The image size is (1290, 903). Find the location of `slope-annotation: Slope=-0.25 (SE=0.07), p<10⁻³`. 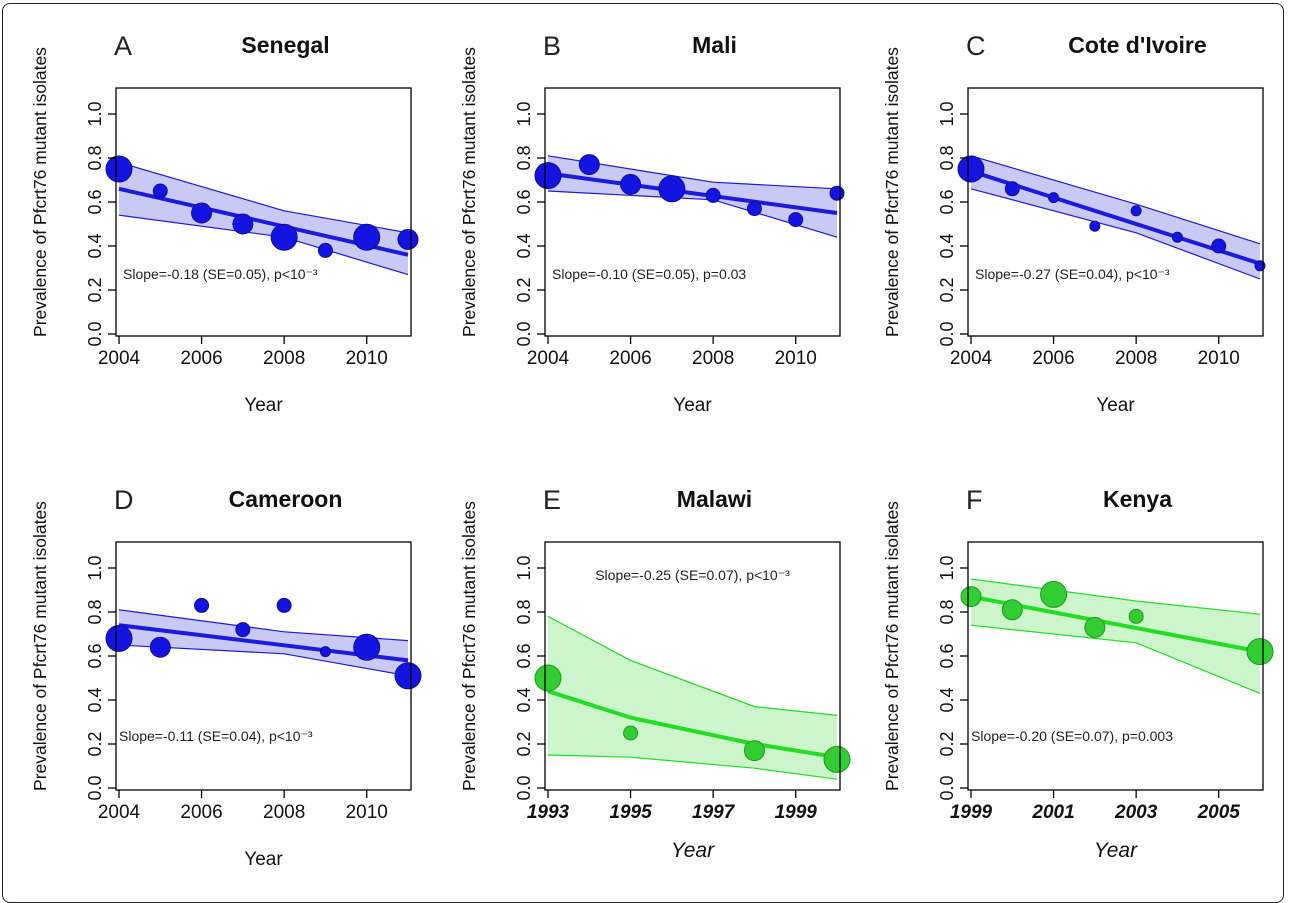

slope-annotation: Slope=-0.25 (SE=0.07), p<10⁻³ is located at coordinates (692, 575).